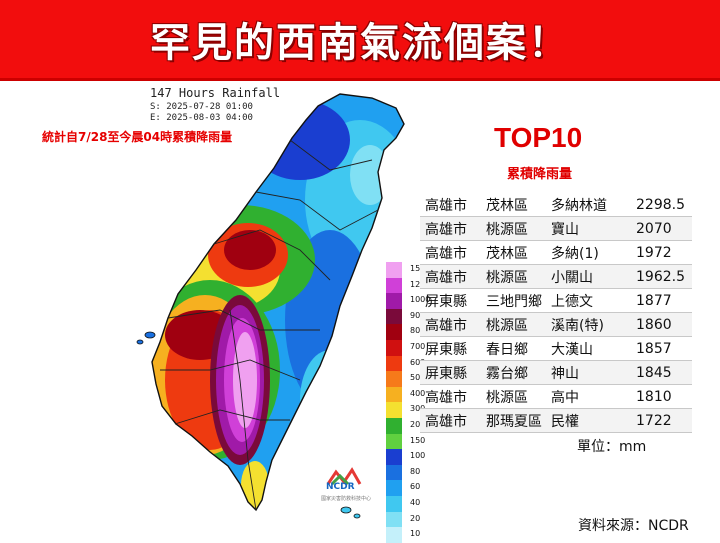  I want to click on legend-label: 800, so click(418, 331).